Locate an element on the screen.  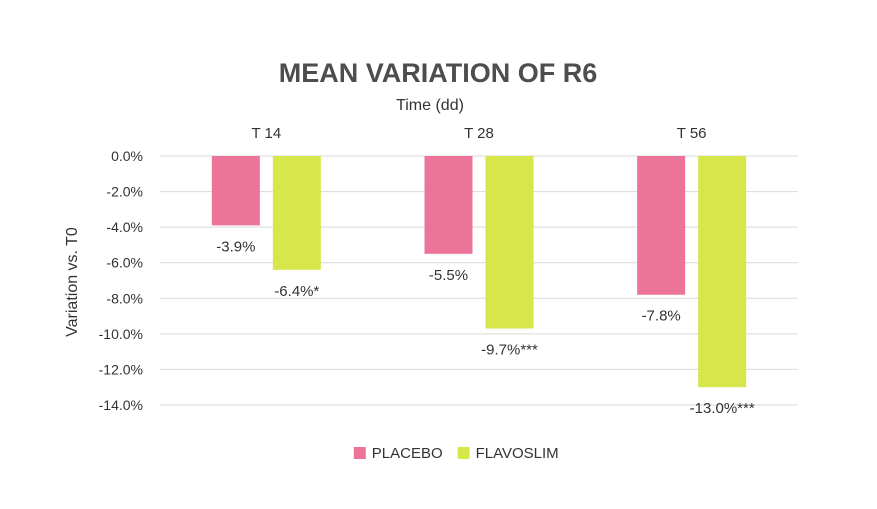
data-label: -7.8% is located at coordinates (661, 316).